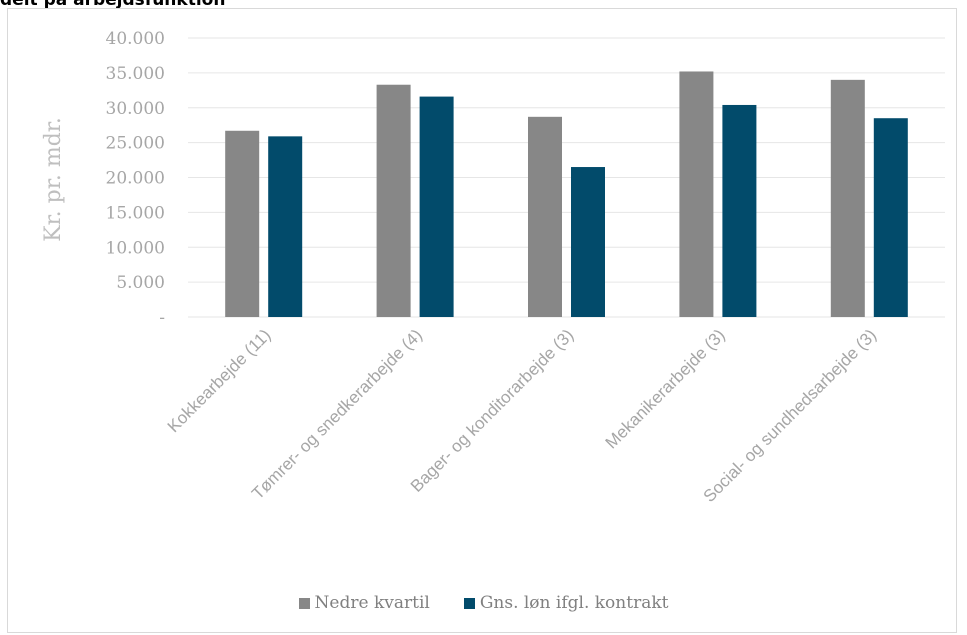  I want to click on legend-swatch-nedre-kvartil, so click(304, 603).